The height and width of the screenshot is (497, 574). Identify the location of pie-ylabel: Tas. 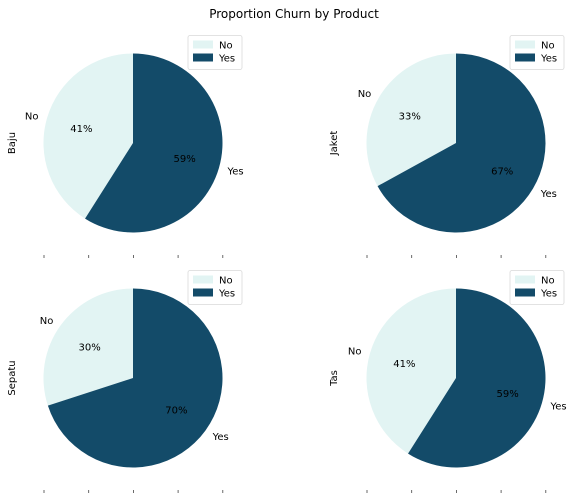
(334, 378).